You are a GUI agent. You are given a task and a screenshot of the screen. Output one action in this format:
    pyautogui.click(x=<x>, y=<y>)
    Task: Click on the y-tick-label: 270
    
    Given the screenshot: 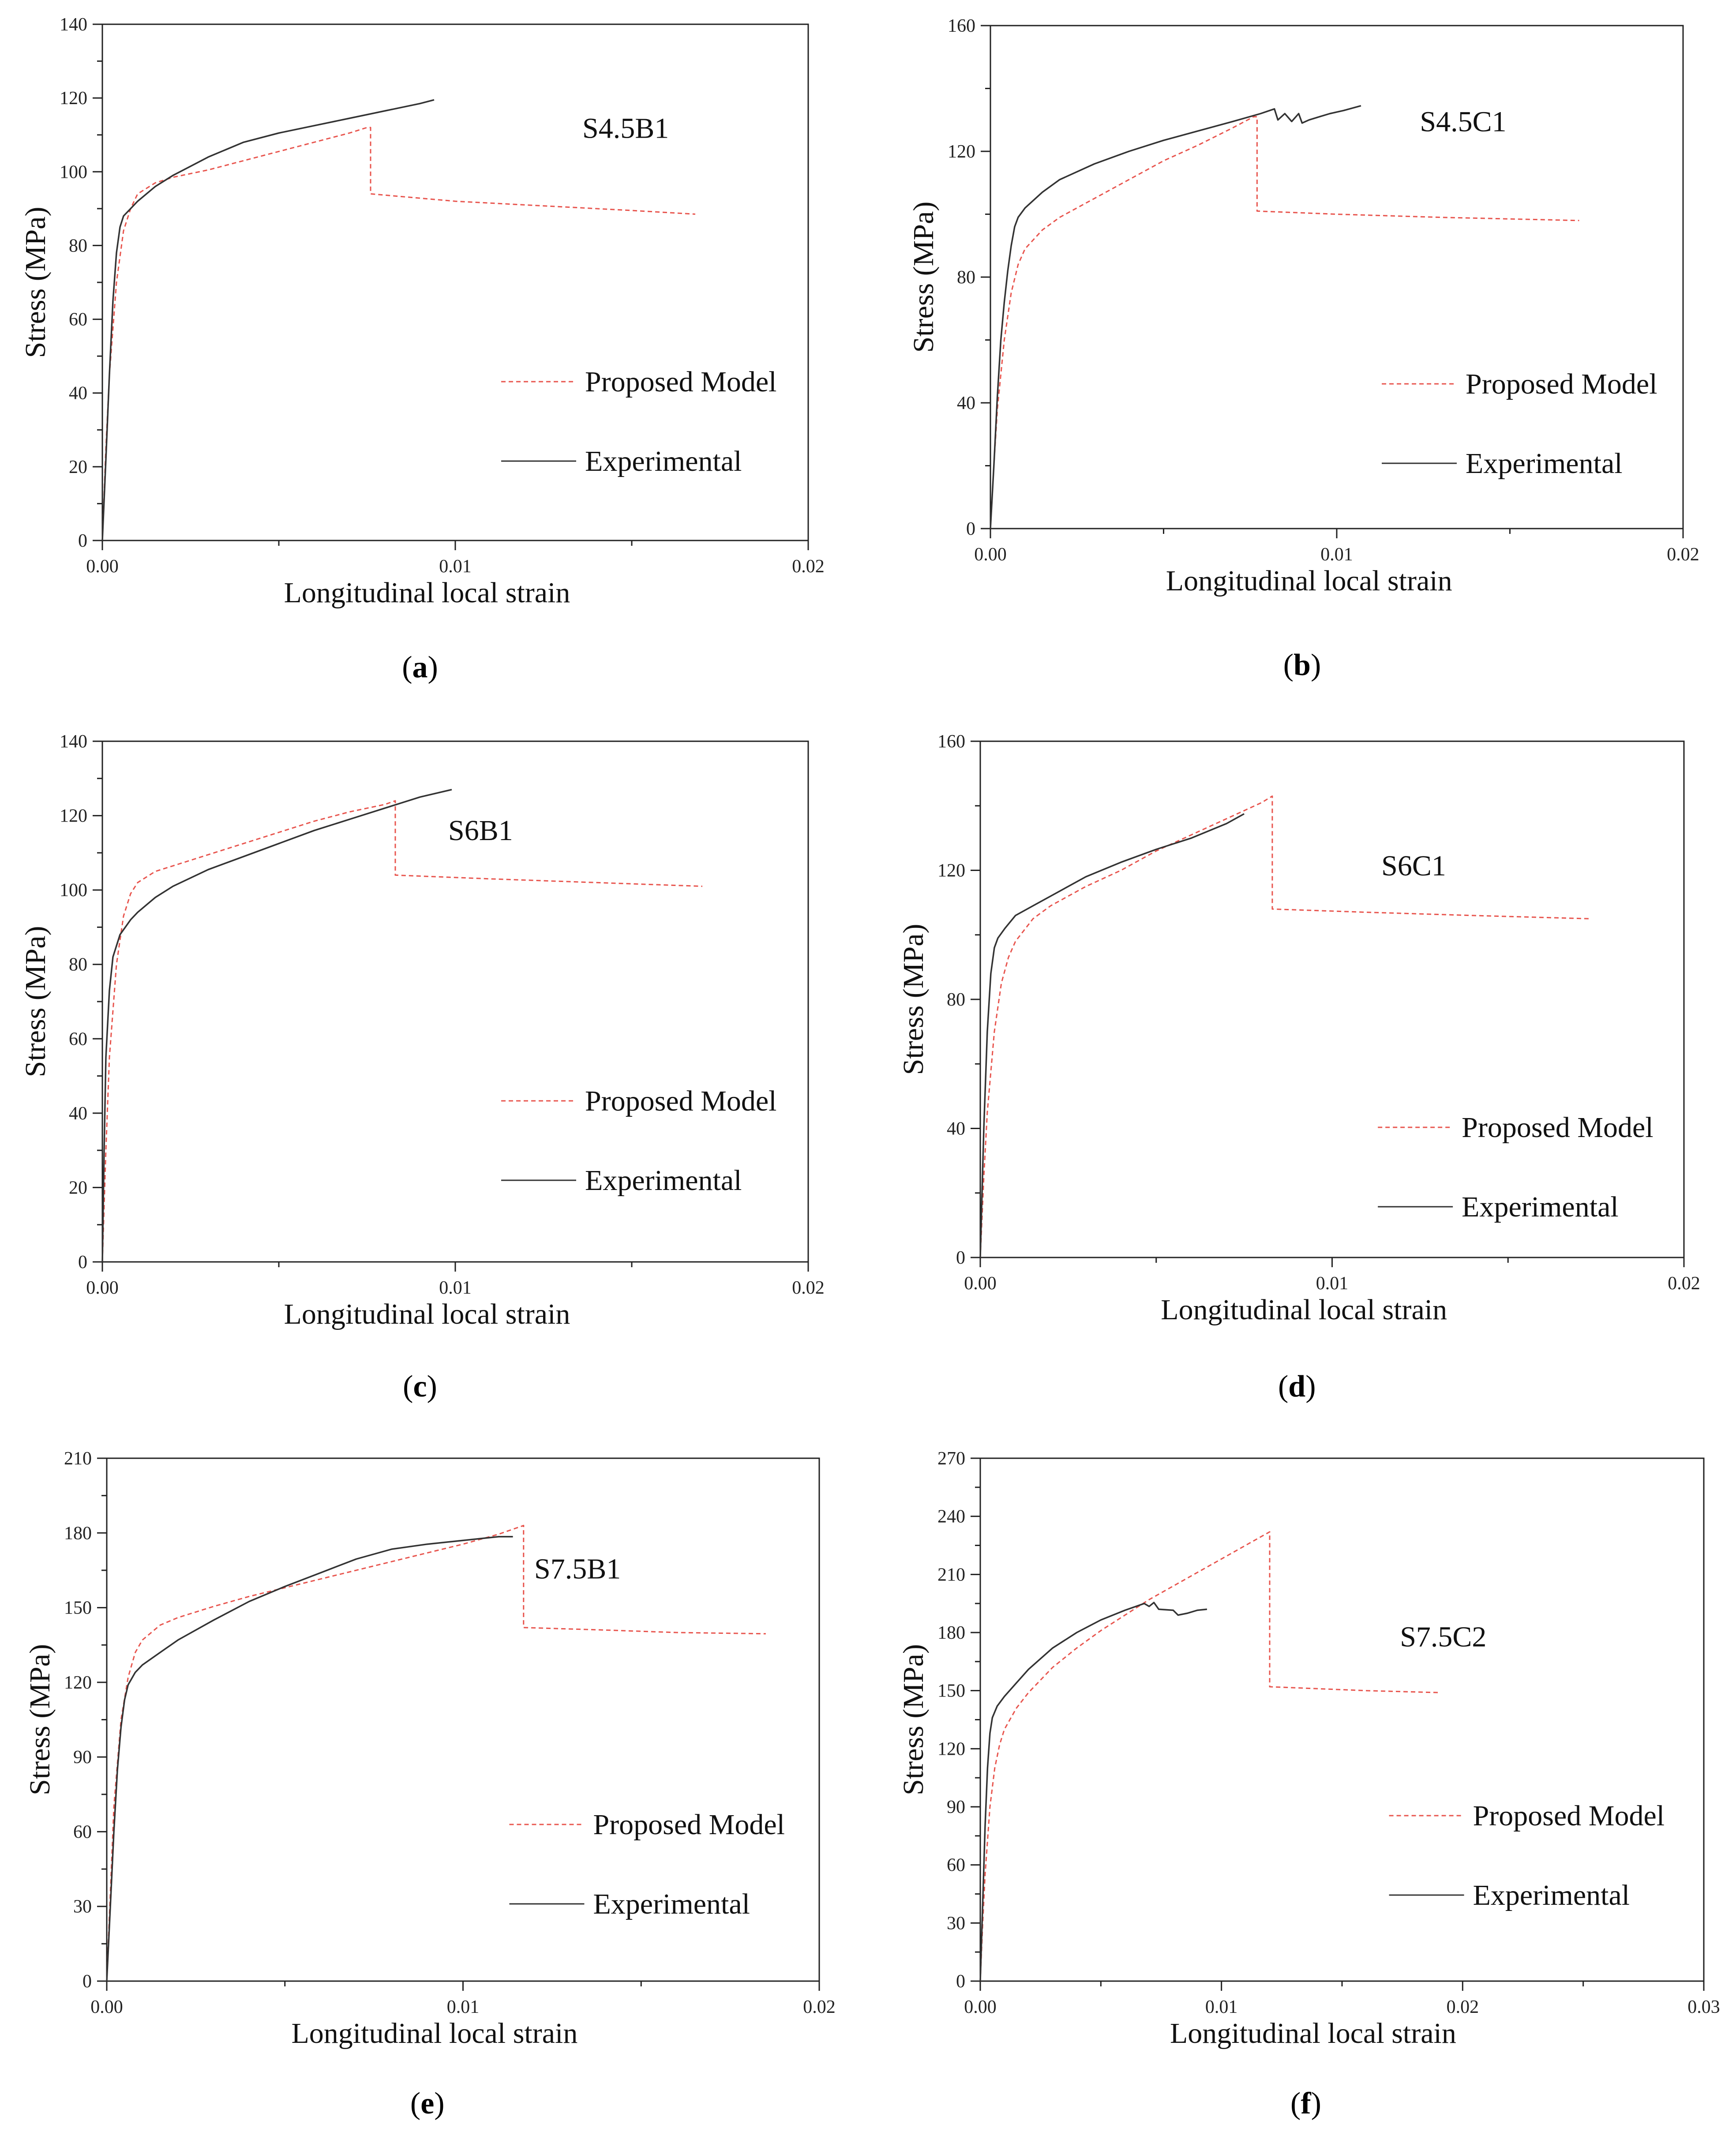 What is the action you would take?
    pyautogui.click(x=951, y=1459)
    